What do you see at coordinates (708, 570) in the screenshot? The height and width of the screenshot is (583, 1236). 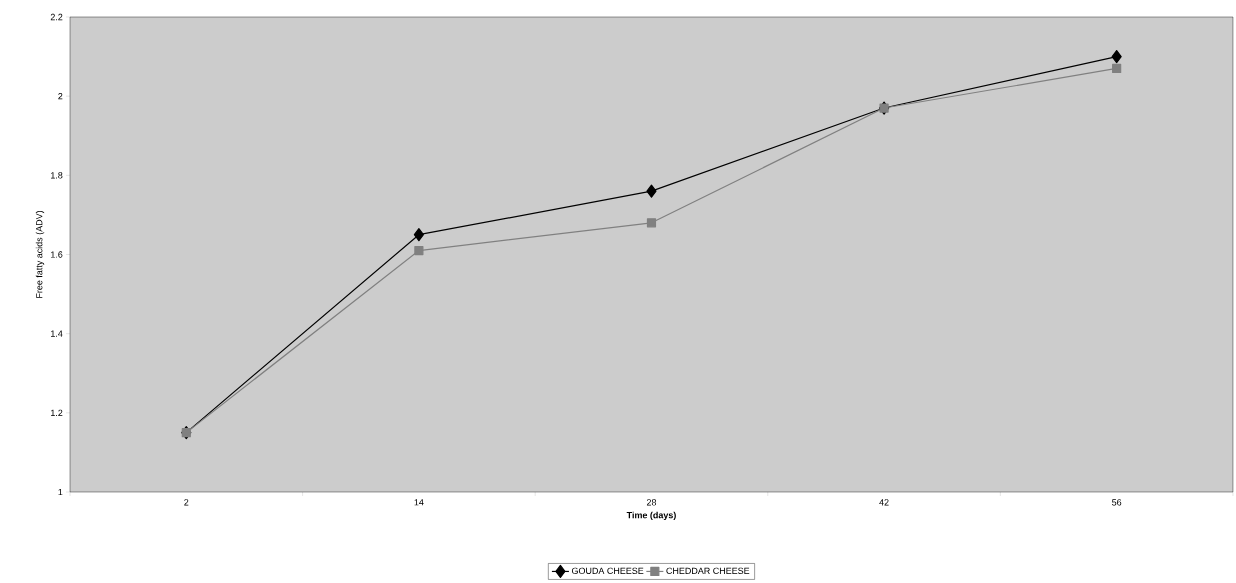 I see `legend-label: CHEDDAR CHEESE` at bounding box center [708, 570].